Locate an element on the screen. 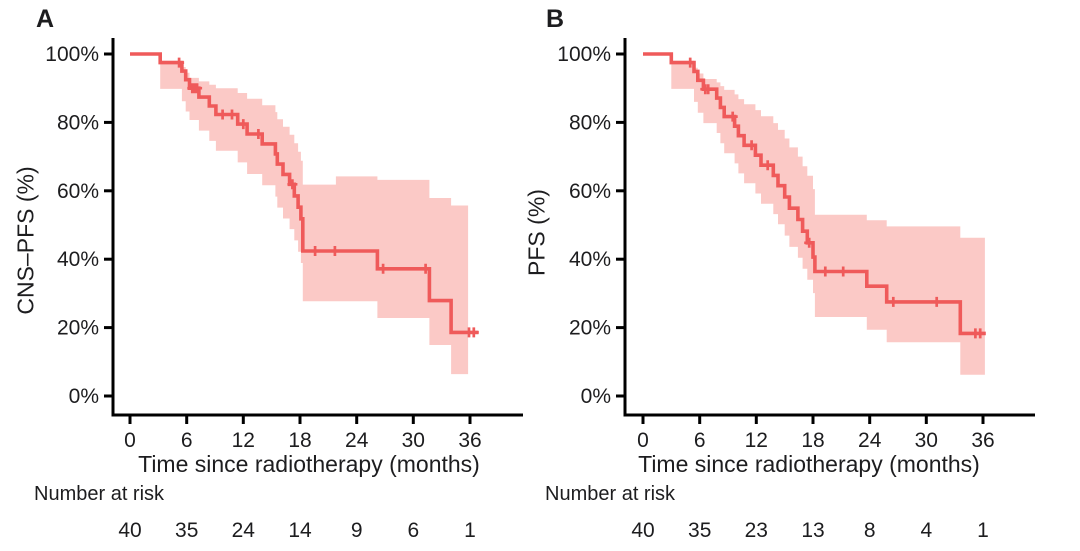 Image resolution: width=1080 pixels, height=551 pixels. panel-a-number-at-risk-label: Number at risk is located at coordinates (99, 494).